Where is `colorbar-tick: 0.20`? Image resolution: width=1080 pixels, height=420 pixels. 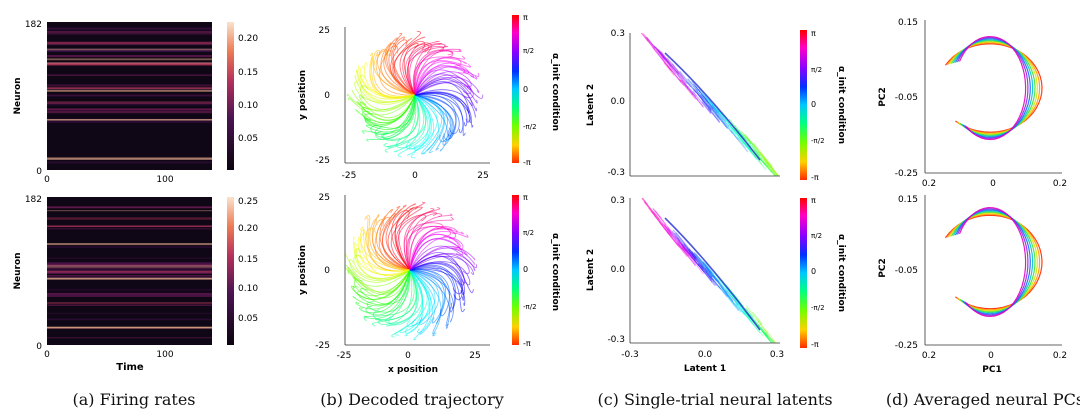 colorbar-tick: 0.20 is located at coordinates (248, 229).